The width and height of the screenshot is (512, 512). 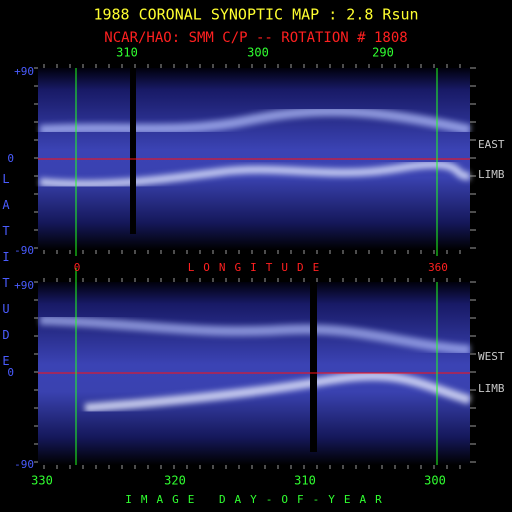 What do you see at coordinates (491, 144) in the screenshot?
I see `side-label: EAST` at bounding box center [491, 144].